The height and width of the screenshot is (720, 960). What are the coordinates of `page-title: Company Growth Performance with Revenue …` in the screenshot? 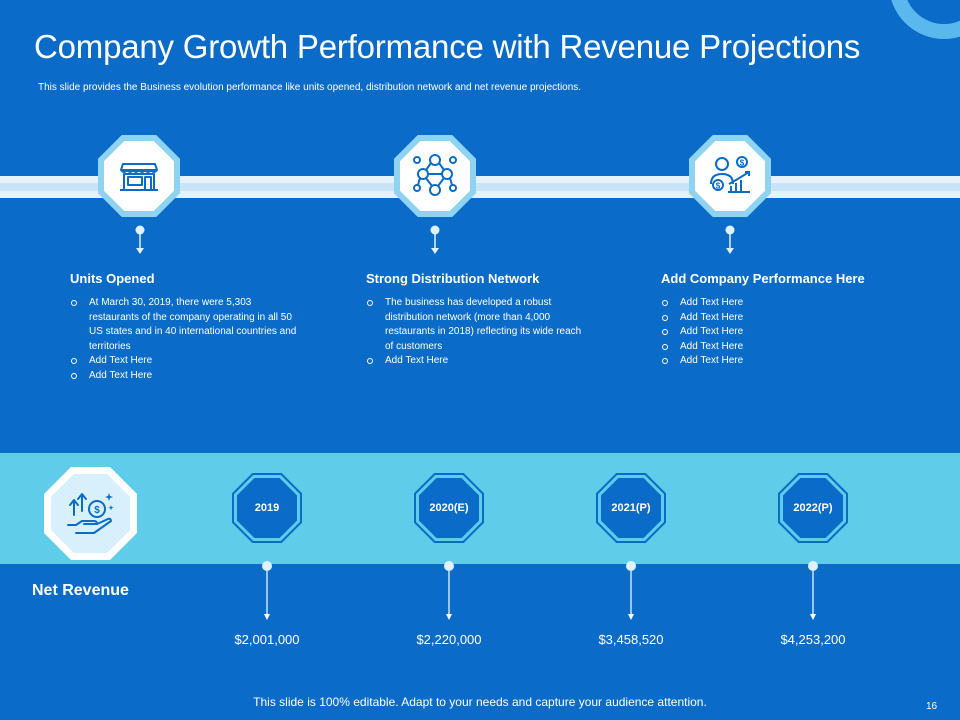 It's located at (447, 46).